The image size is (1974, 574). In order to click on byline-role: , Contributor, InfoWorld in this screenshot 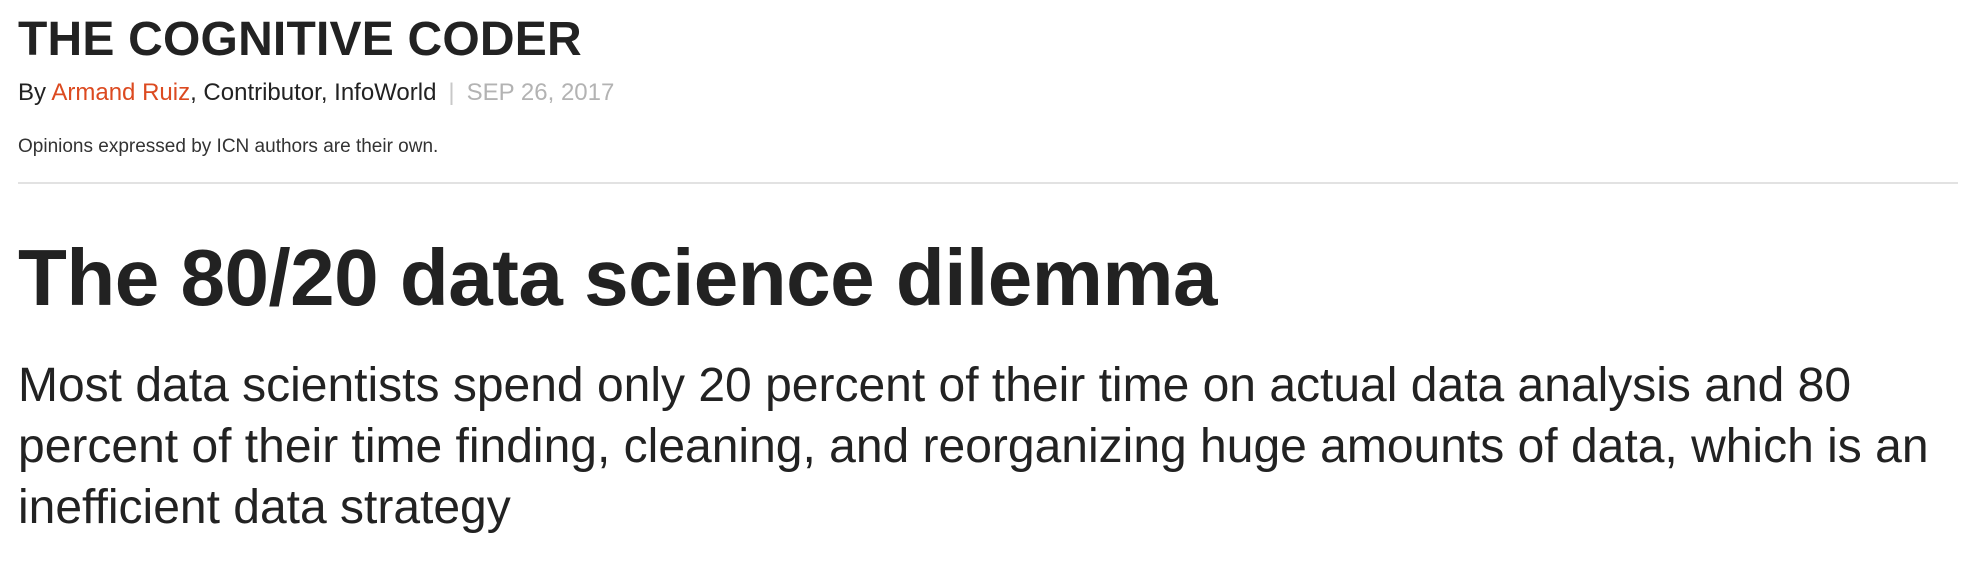, I will do `click(313, 92)`.